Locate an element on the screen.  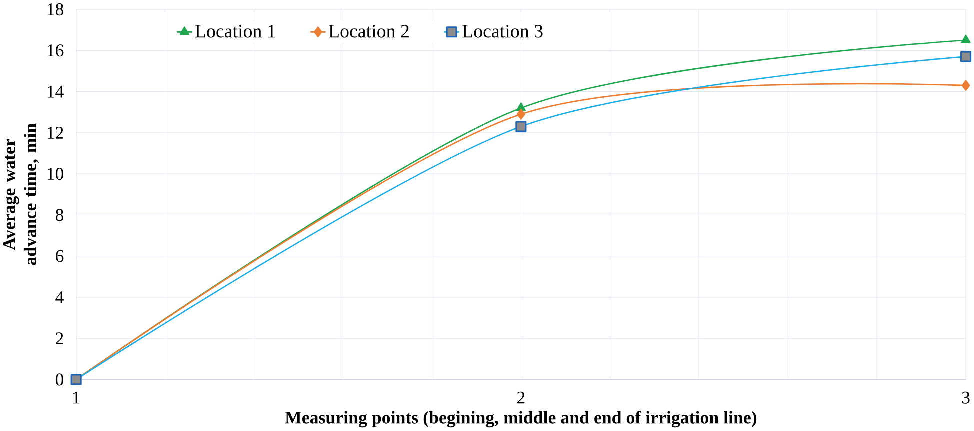
legend-label: Location 3 is located at coordinates (502, 31).